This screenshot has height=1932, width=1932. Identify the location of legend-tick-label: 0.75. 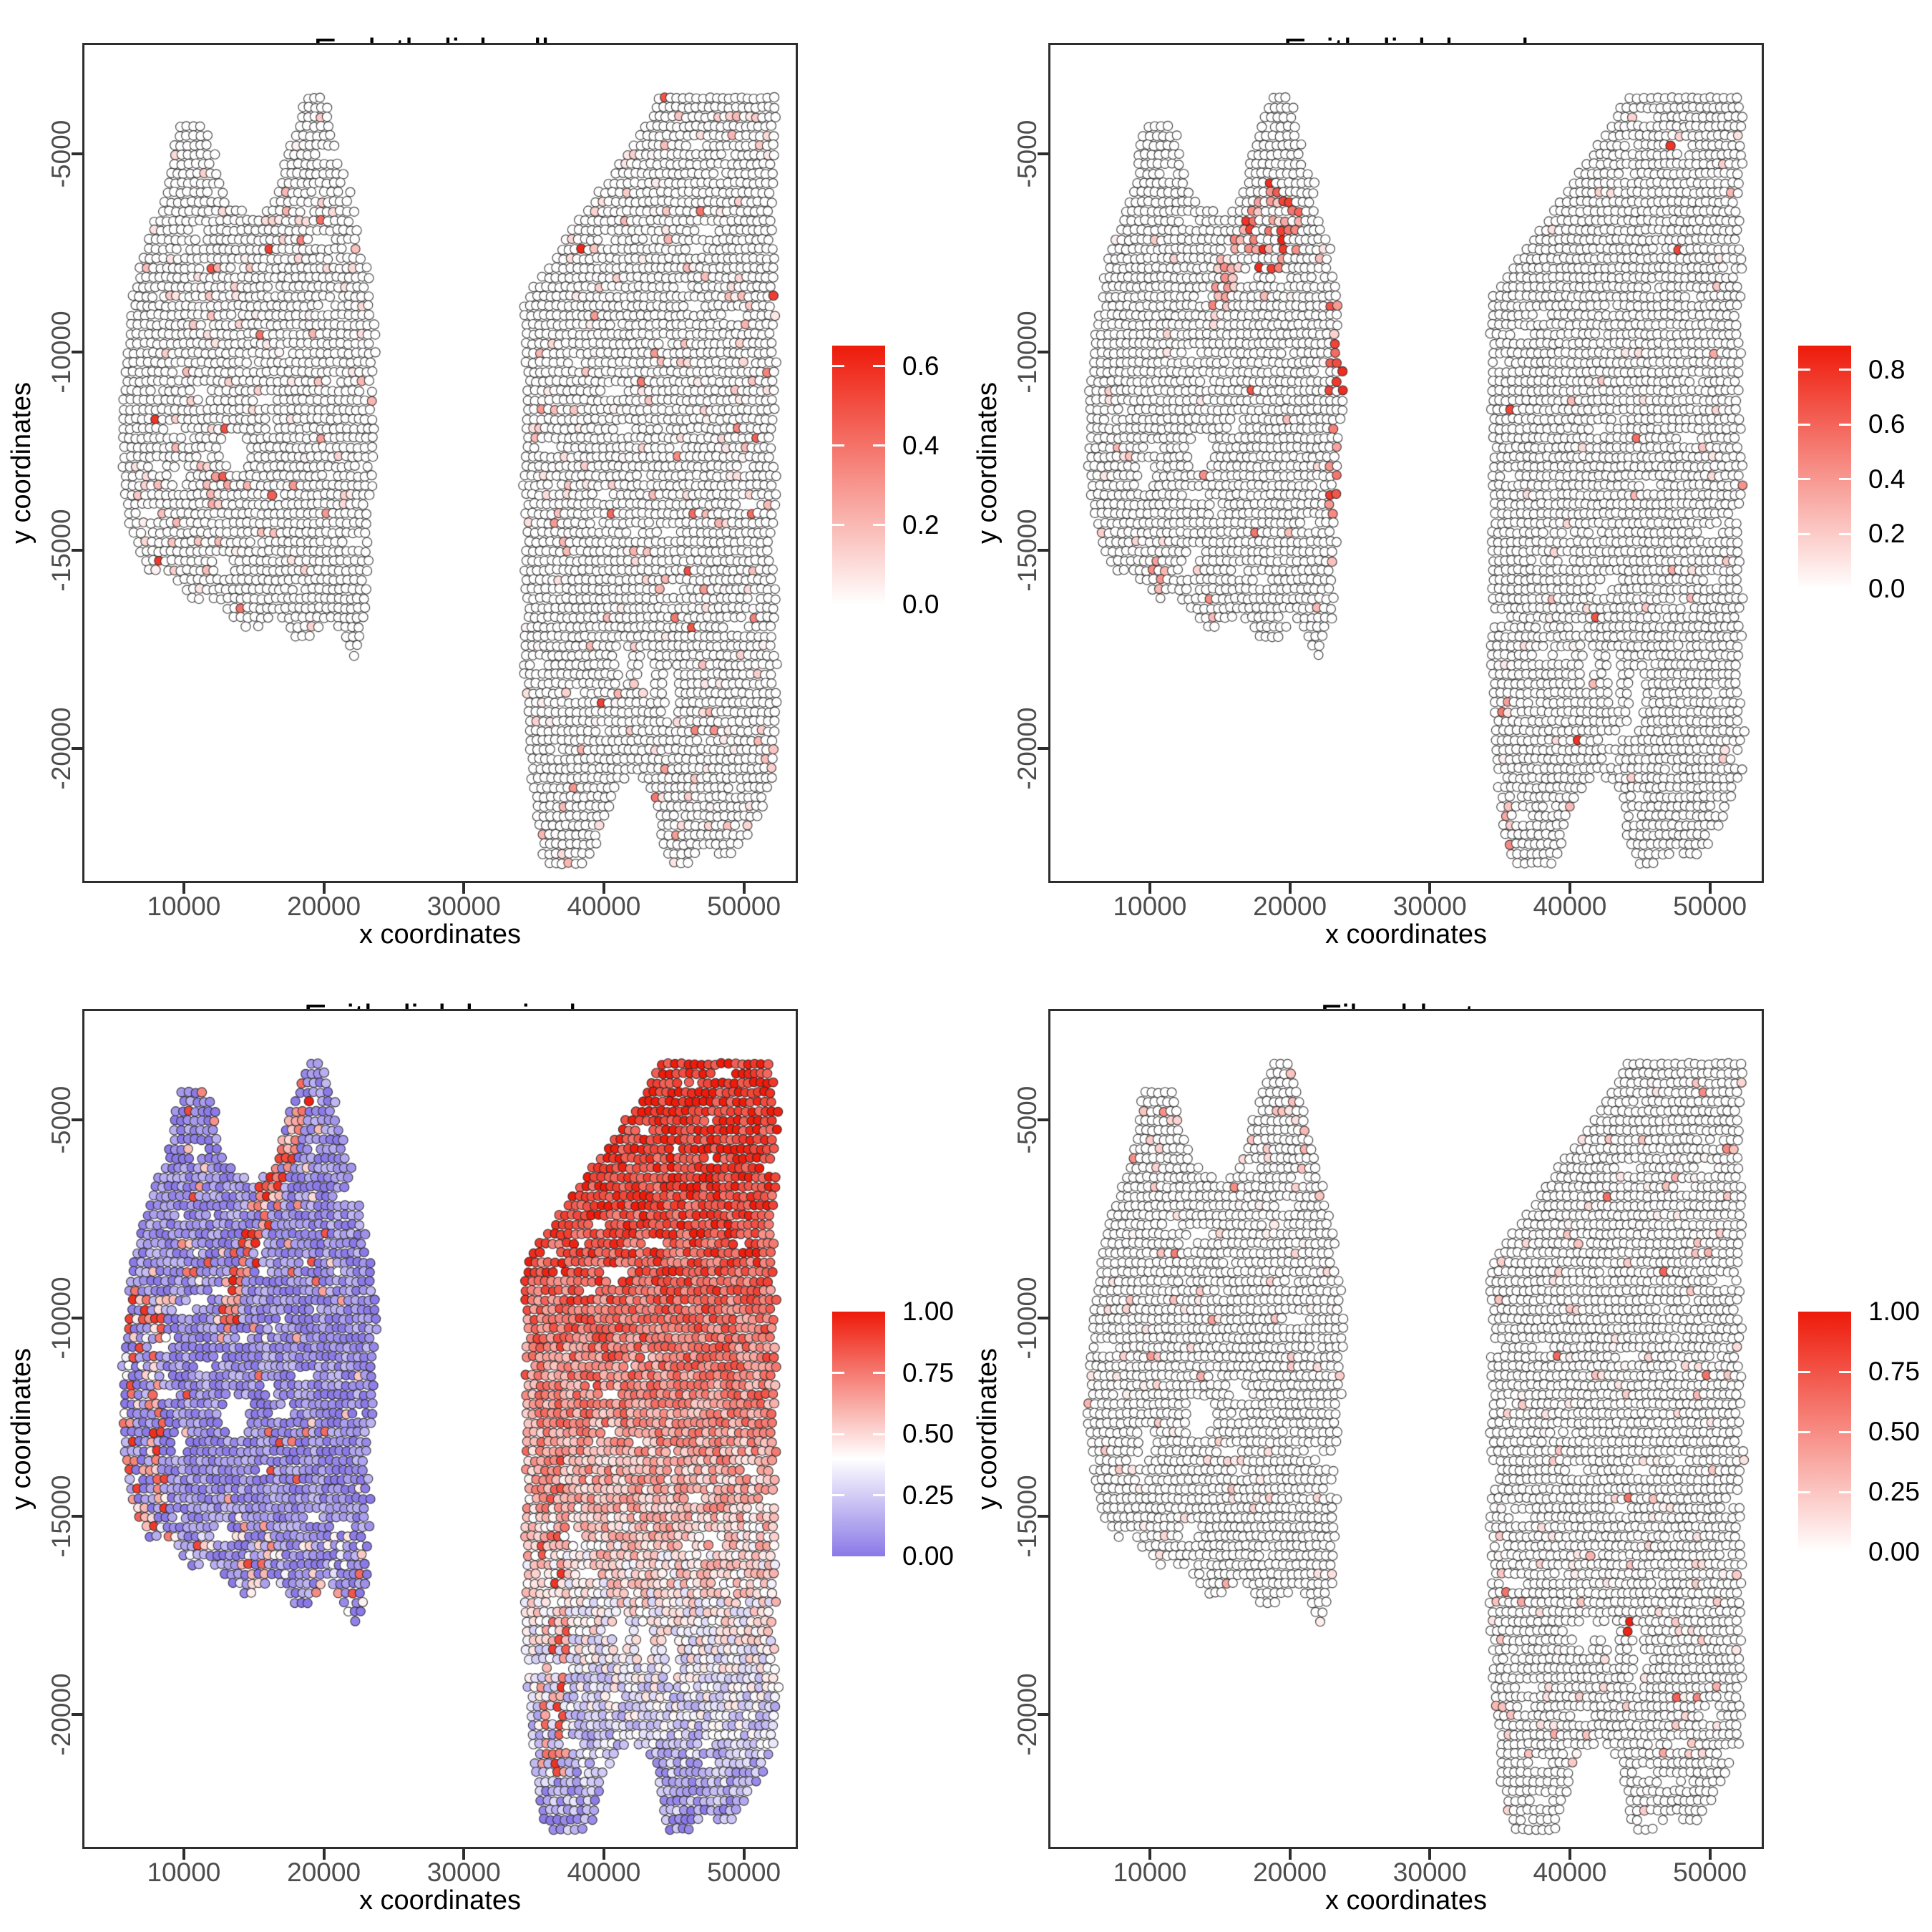
(928, 1372).